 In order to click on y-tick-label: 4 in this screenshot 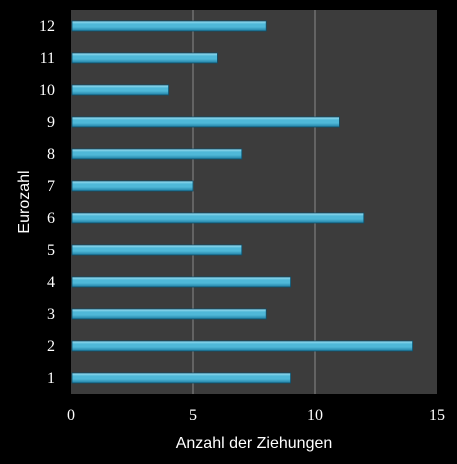, I will do `click(51, 282)`.